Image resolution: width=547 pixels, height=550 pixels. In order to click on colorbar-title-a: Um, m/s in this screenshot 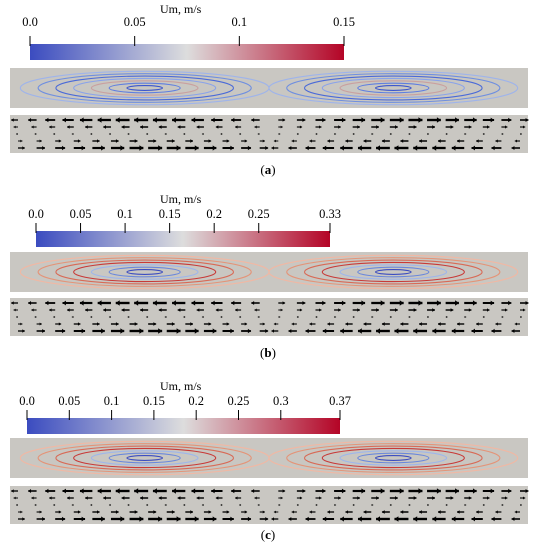, I will do `click(181, 9)`.